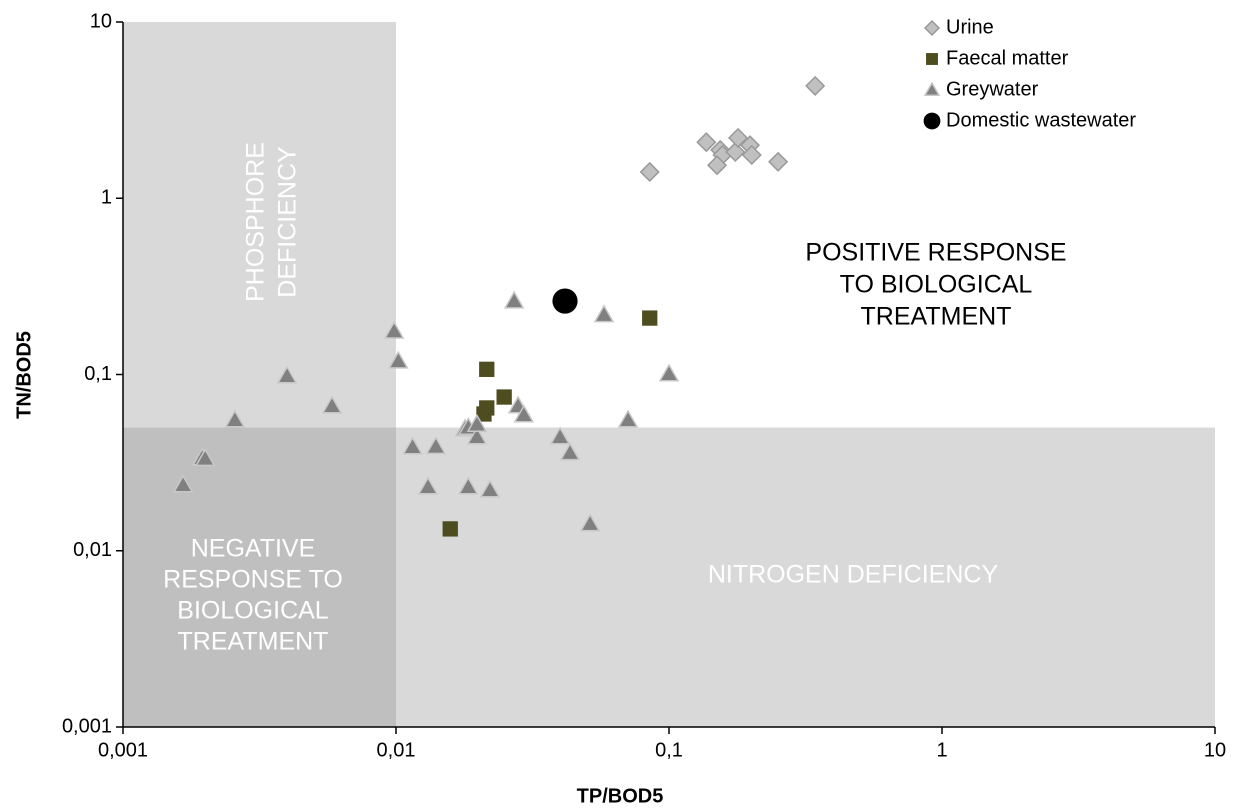 Image resolution: width=1237 pixels, height=809 pixels. I want to click on legend-label: Urine, so click(970, 27).